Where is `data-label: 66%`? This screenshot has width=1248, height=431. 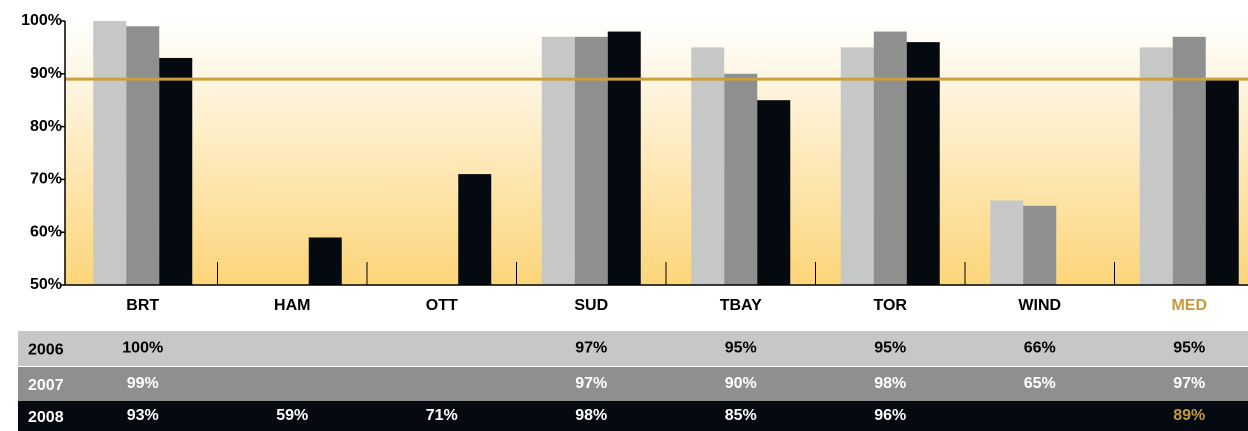
data-label: 66% is located at coordinates (1040, 348).